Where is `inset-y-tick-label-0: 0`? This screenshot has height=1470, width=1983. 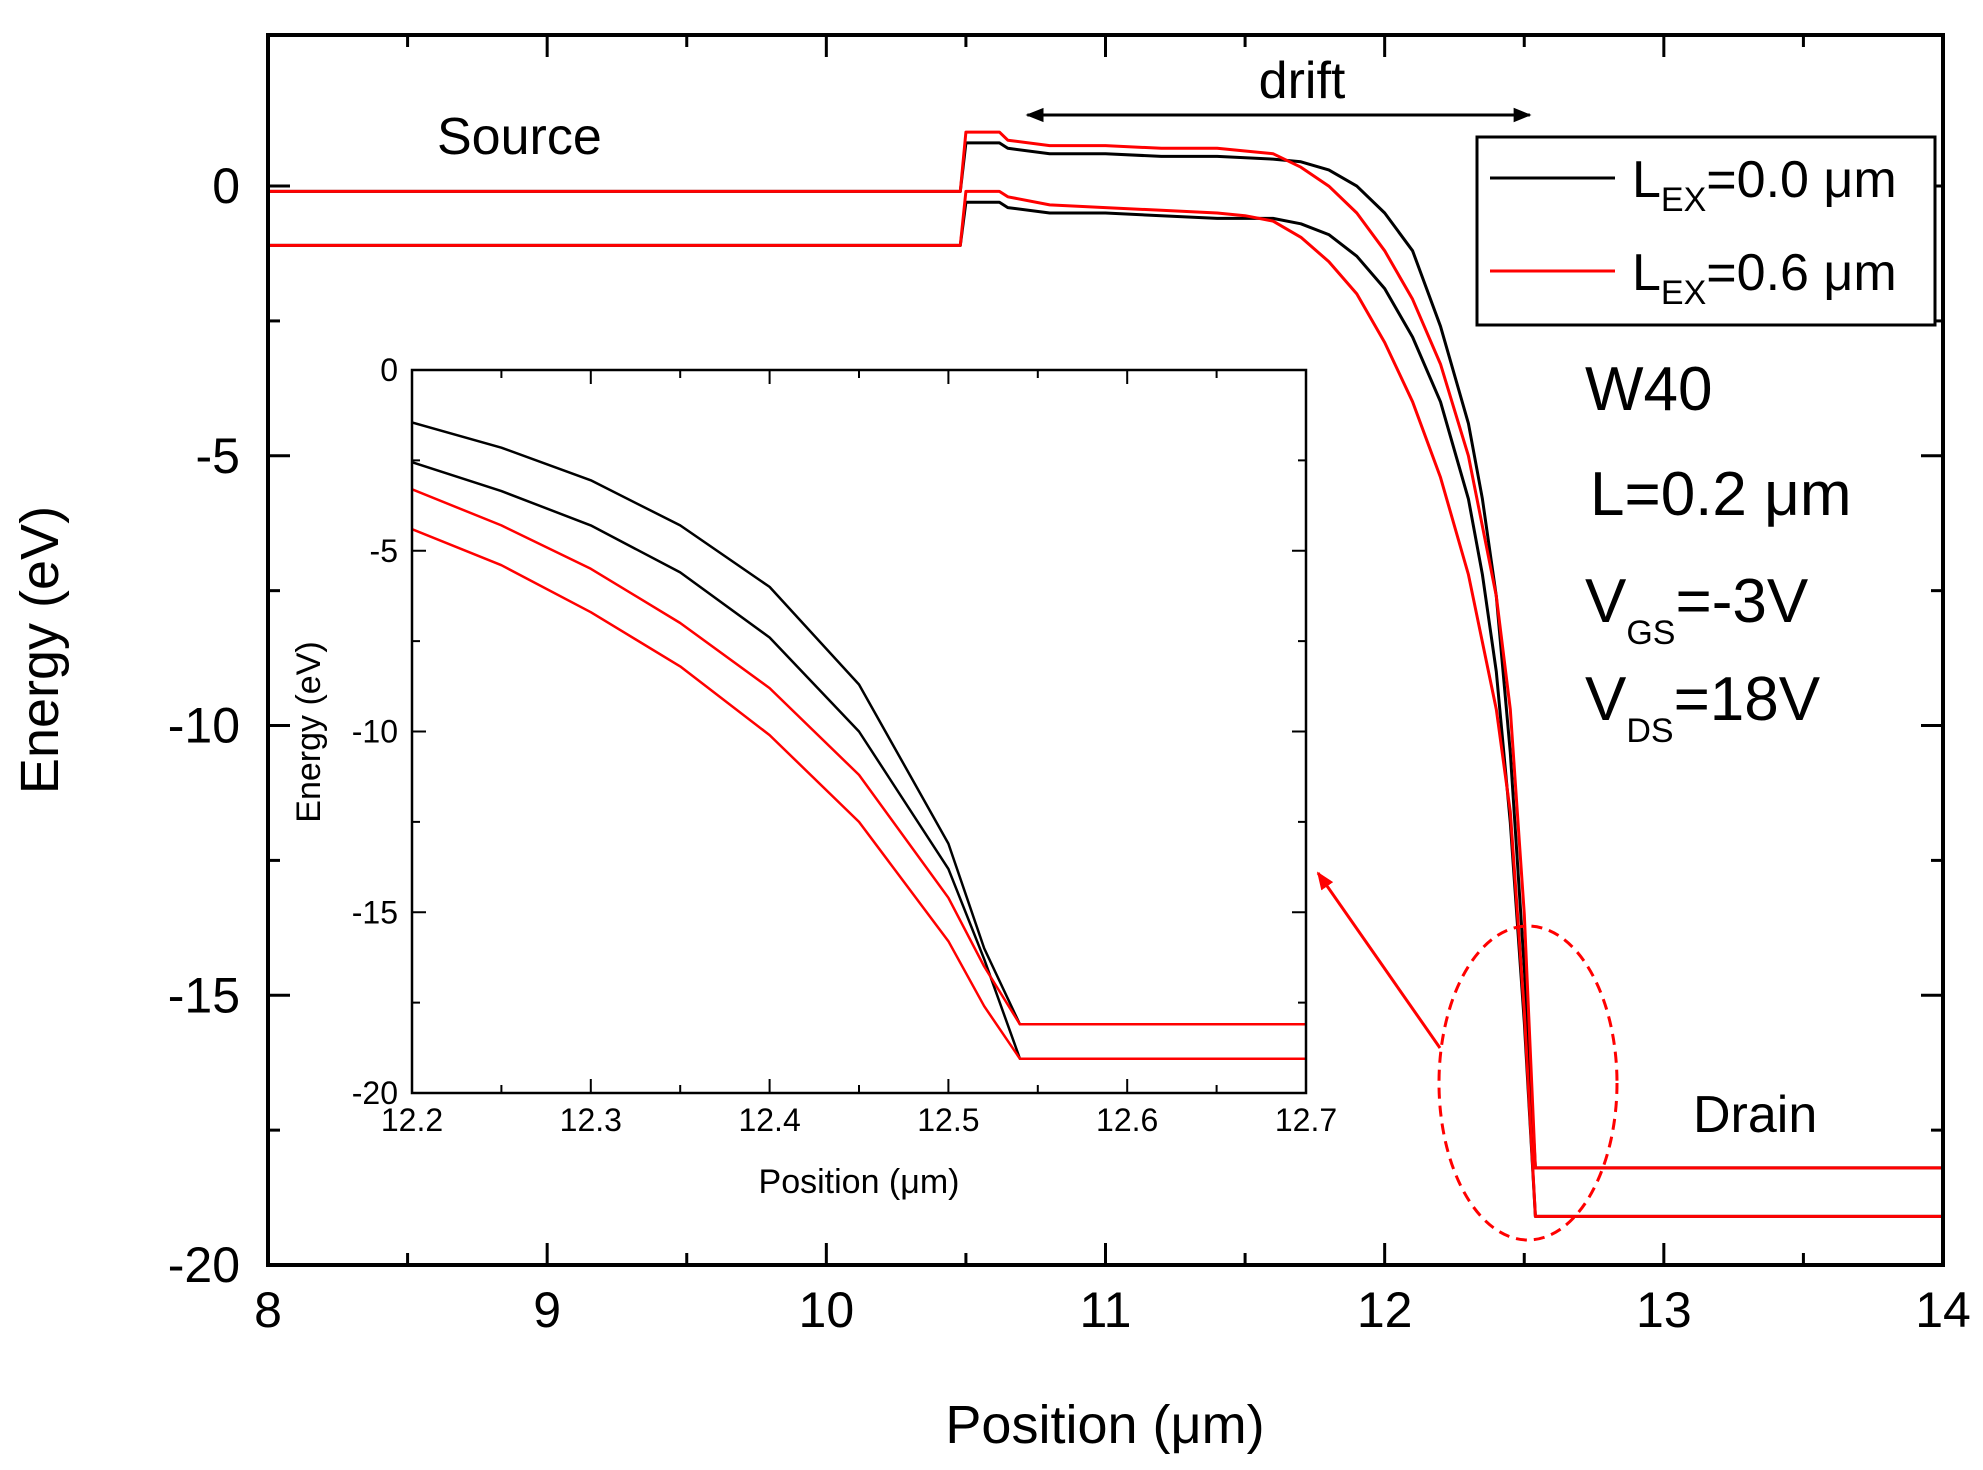
inset-y-tick-label-0: 0 is located at coordinates (389, 370).